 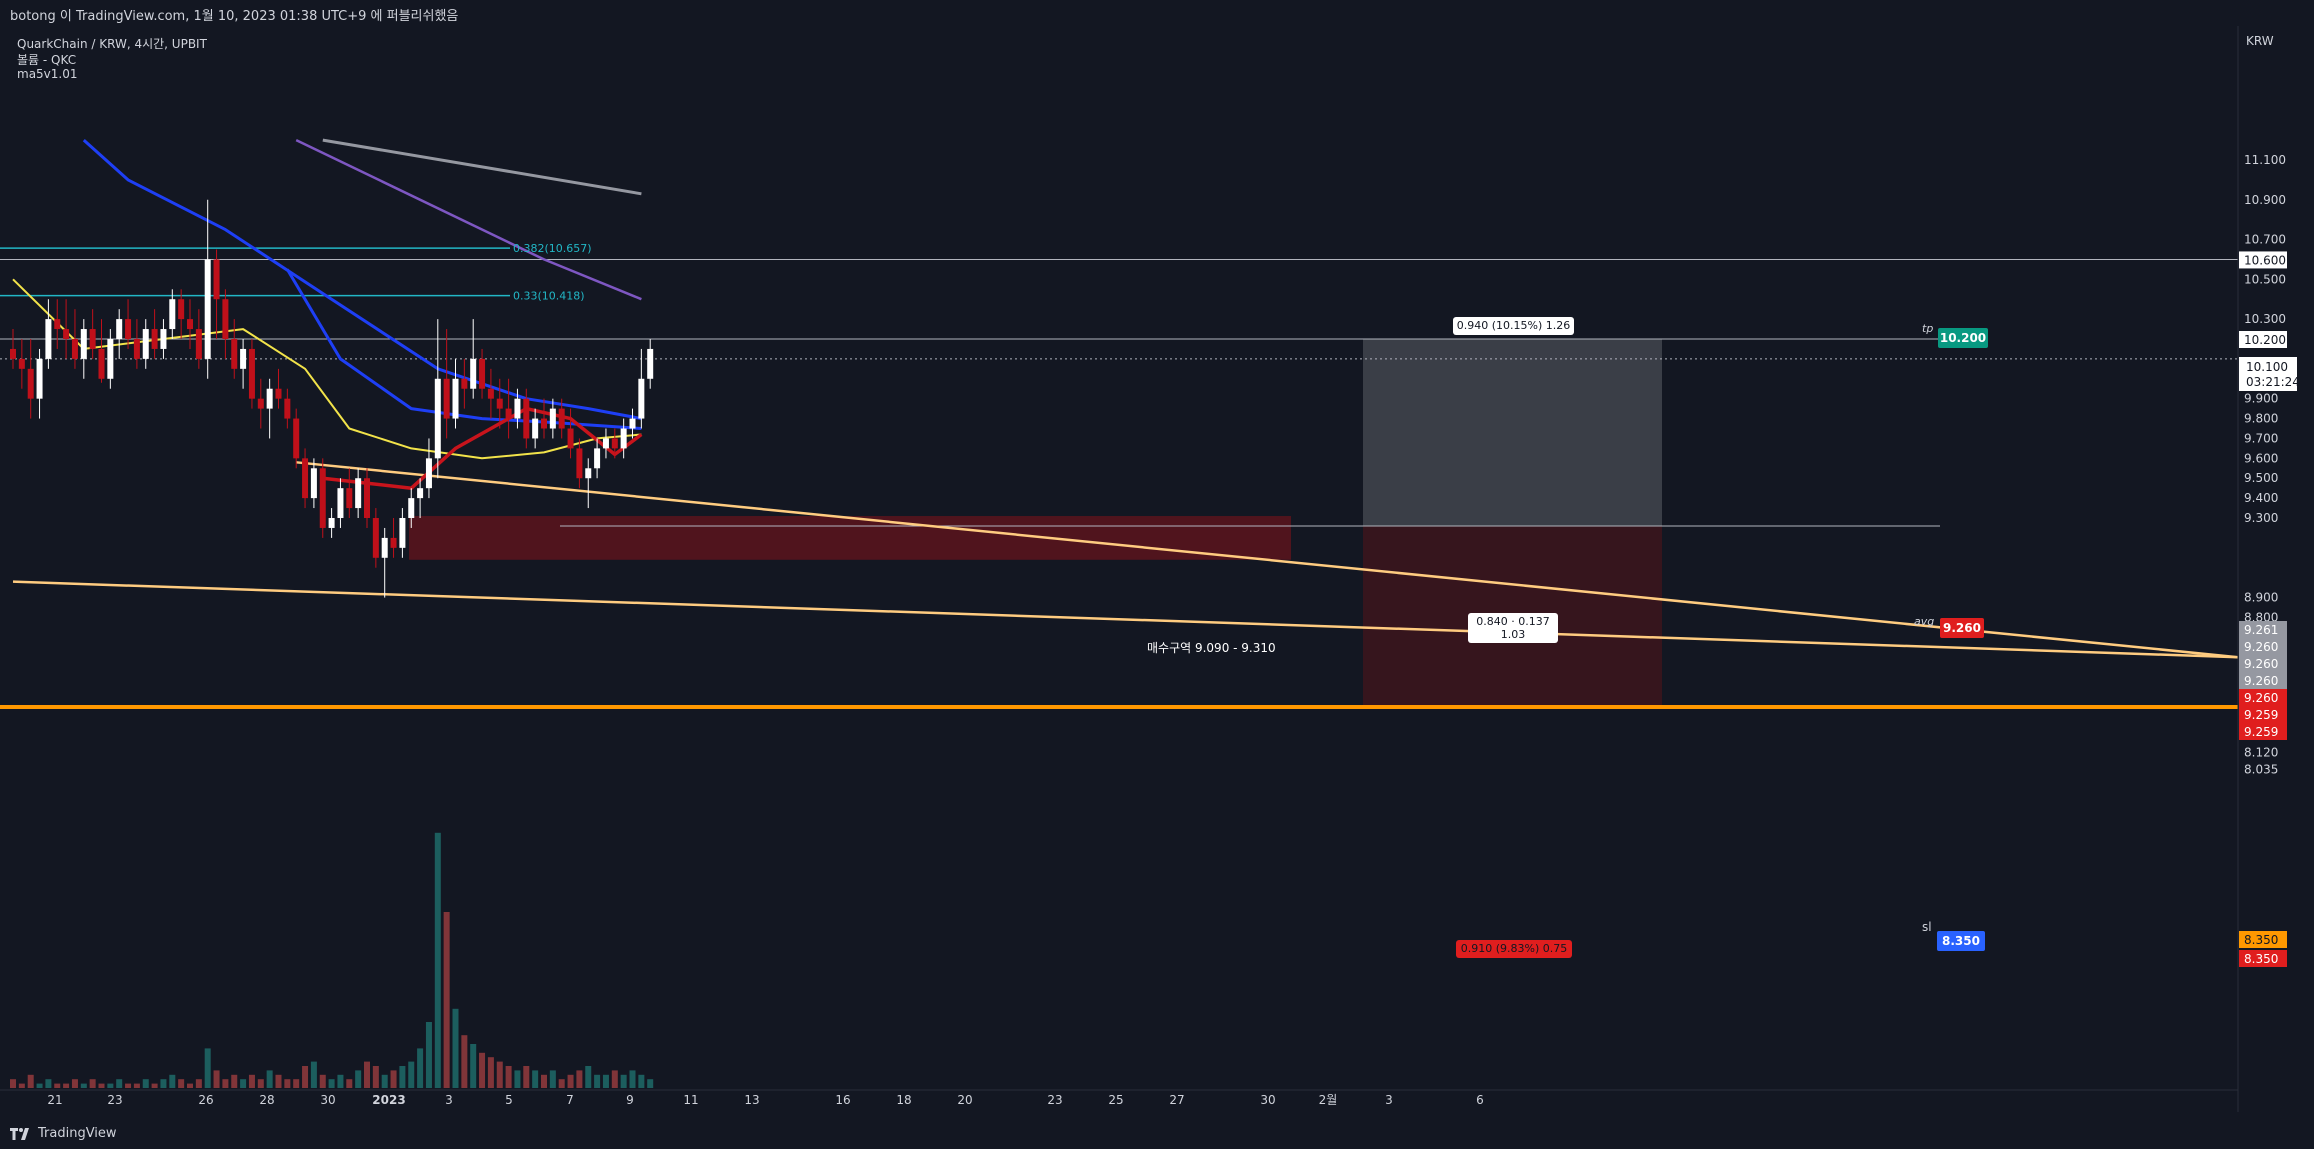 What do you see at coordinates (1157, 1135) in the screenshot?
I see `footer: TradingView` at bounding box center [1157, 1135].